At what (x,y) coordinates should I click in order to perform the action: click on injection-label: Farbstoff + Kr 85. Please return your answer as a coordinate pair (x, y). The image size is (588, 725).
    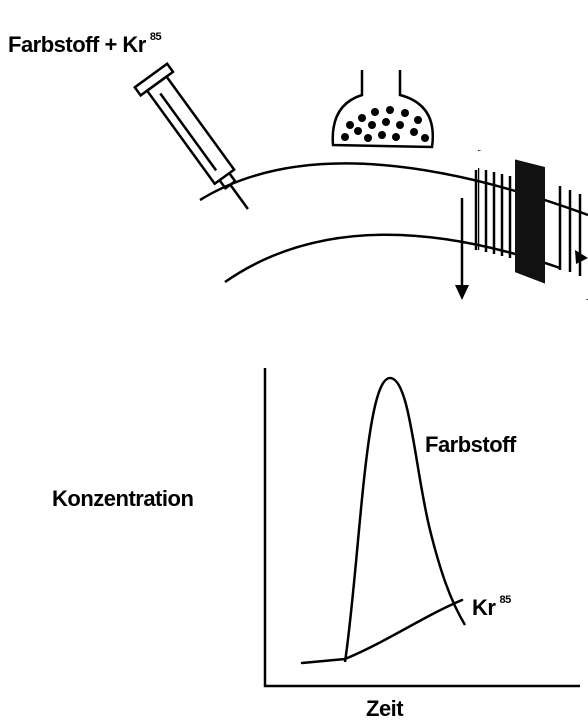
    Looking at the image, I should click on (84, 44).